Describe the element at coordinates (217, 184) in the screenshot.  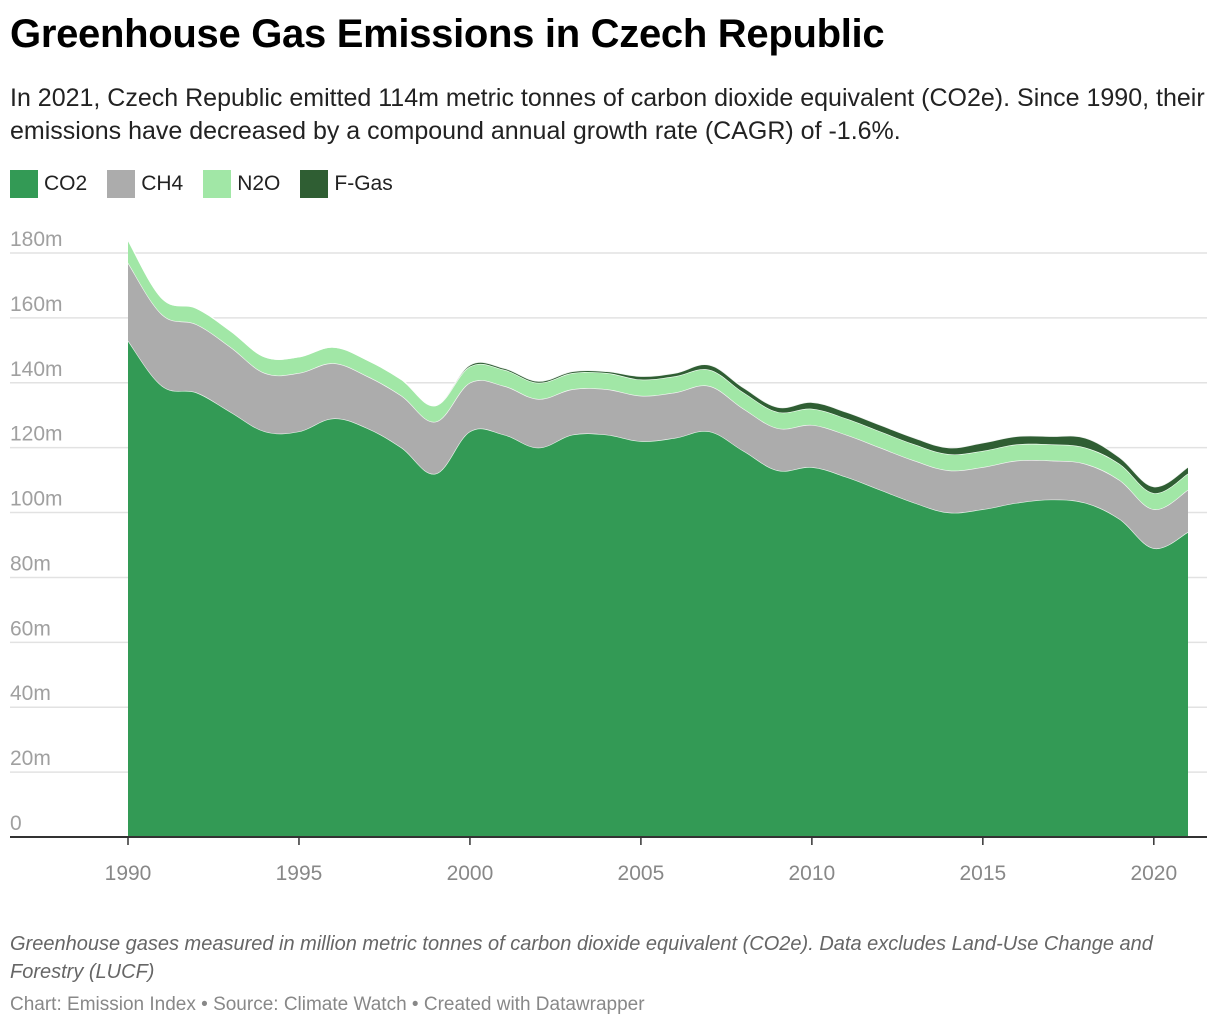
I see `legend-swatch-n2o` at that location.